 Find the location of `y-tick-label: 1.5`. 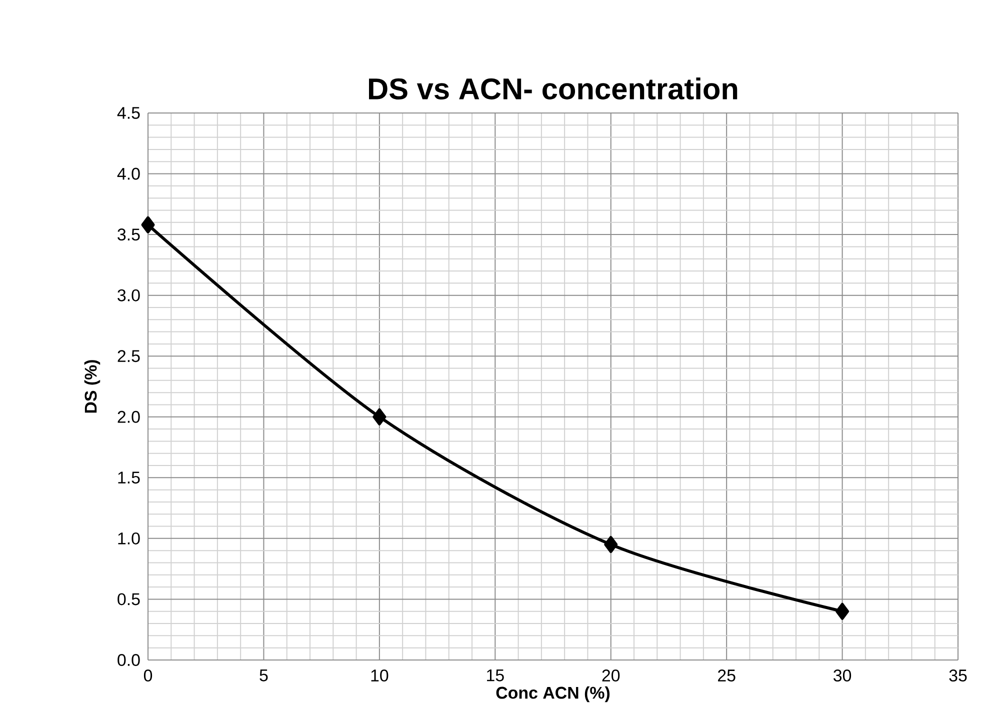

y-tick-label: 1.5 is located at coordinates (129, 478).